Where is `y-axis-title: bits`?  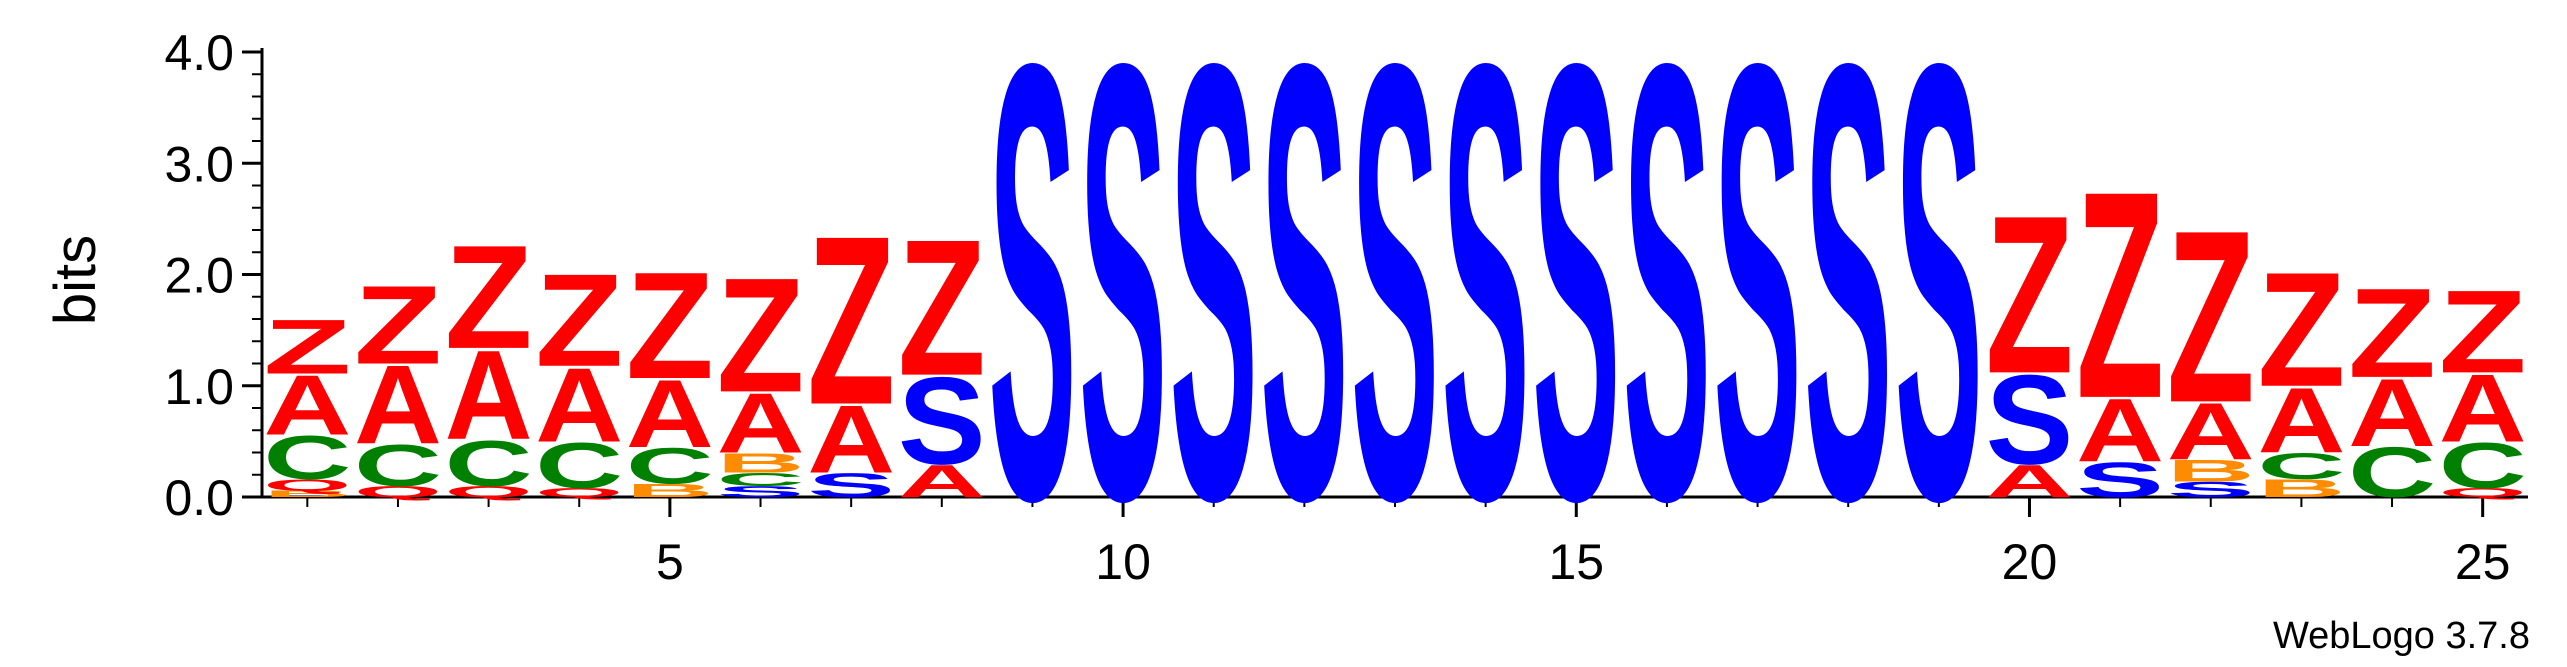 y-axis-title: bits is located at coordinates (75, 280).